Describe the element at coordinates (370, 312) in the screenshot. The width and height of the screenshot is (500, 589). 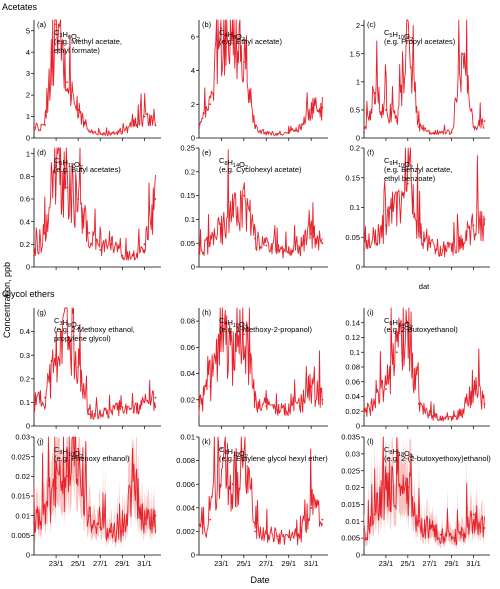
I see `panel-label: (i)` at that location.